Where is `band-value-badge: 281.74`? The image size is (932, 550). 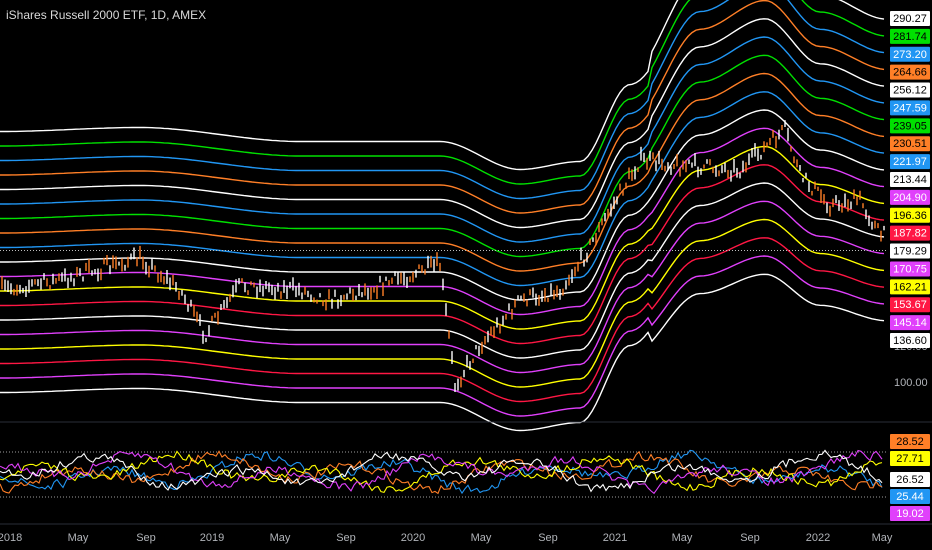 band-value-badge: 281.74 is located at coordinates (910, 36).